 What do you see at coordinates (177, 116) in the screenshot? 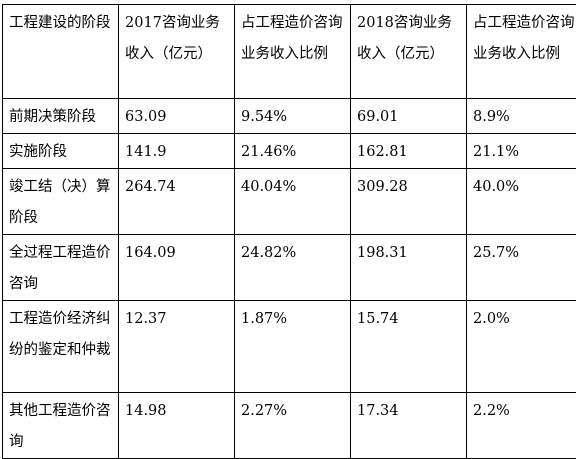
I see `table-cell-2017-revenue: 63.09` at bounding box center [177, 116].